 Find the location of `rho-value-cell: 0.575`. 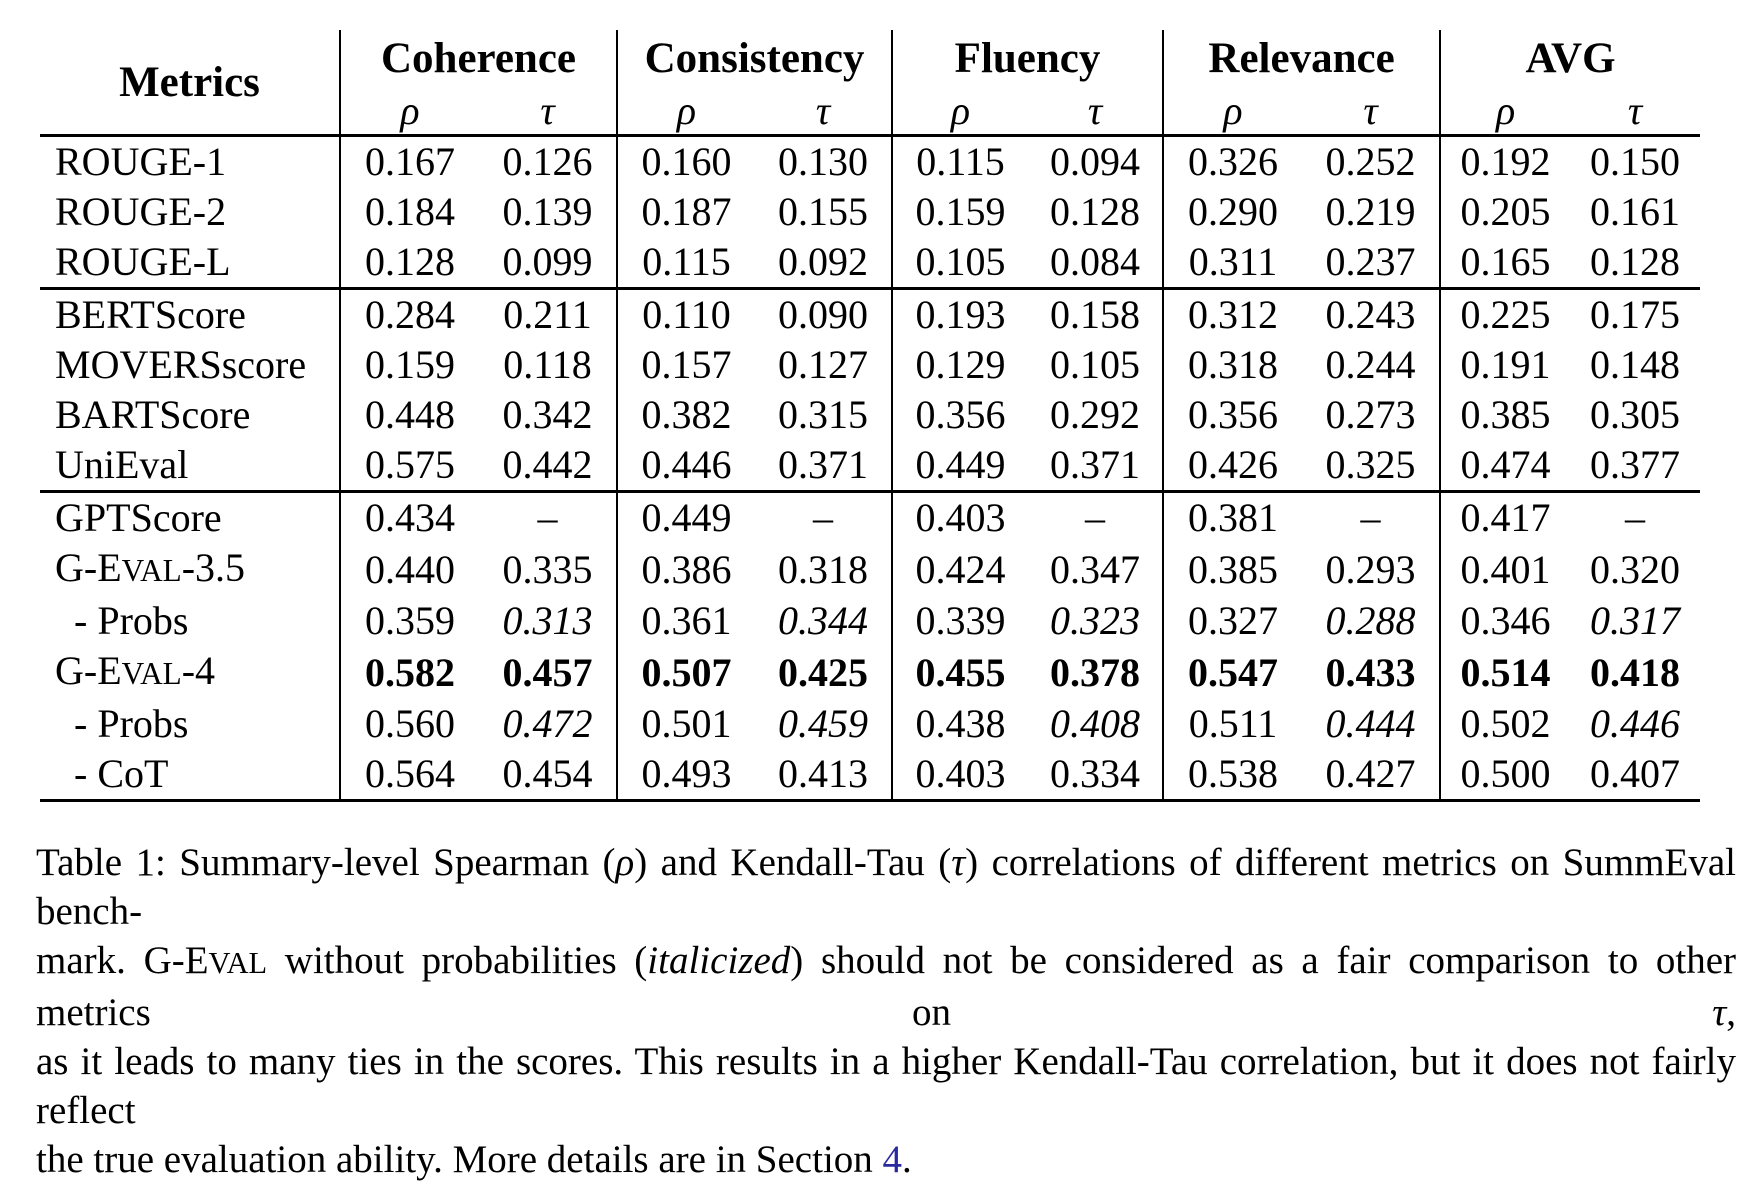

rho-value-cell: 0.575 is located at coordinates (409, 466).